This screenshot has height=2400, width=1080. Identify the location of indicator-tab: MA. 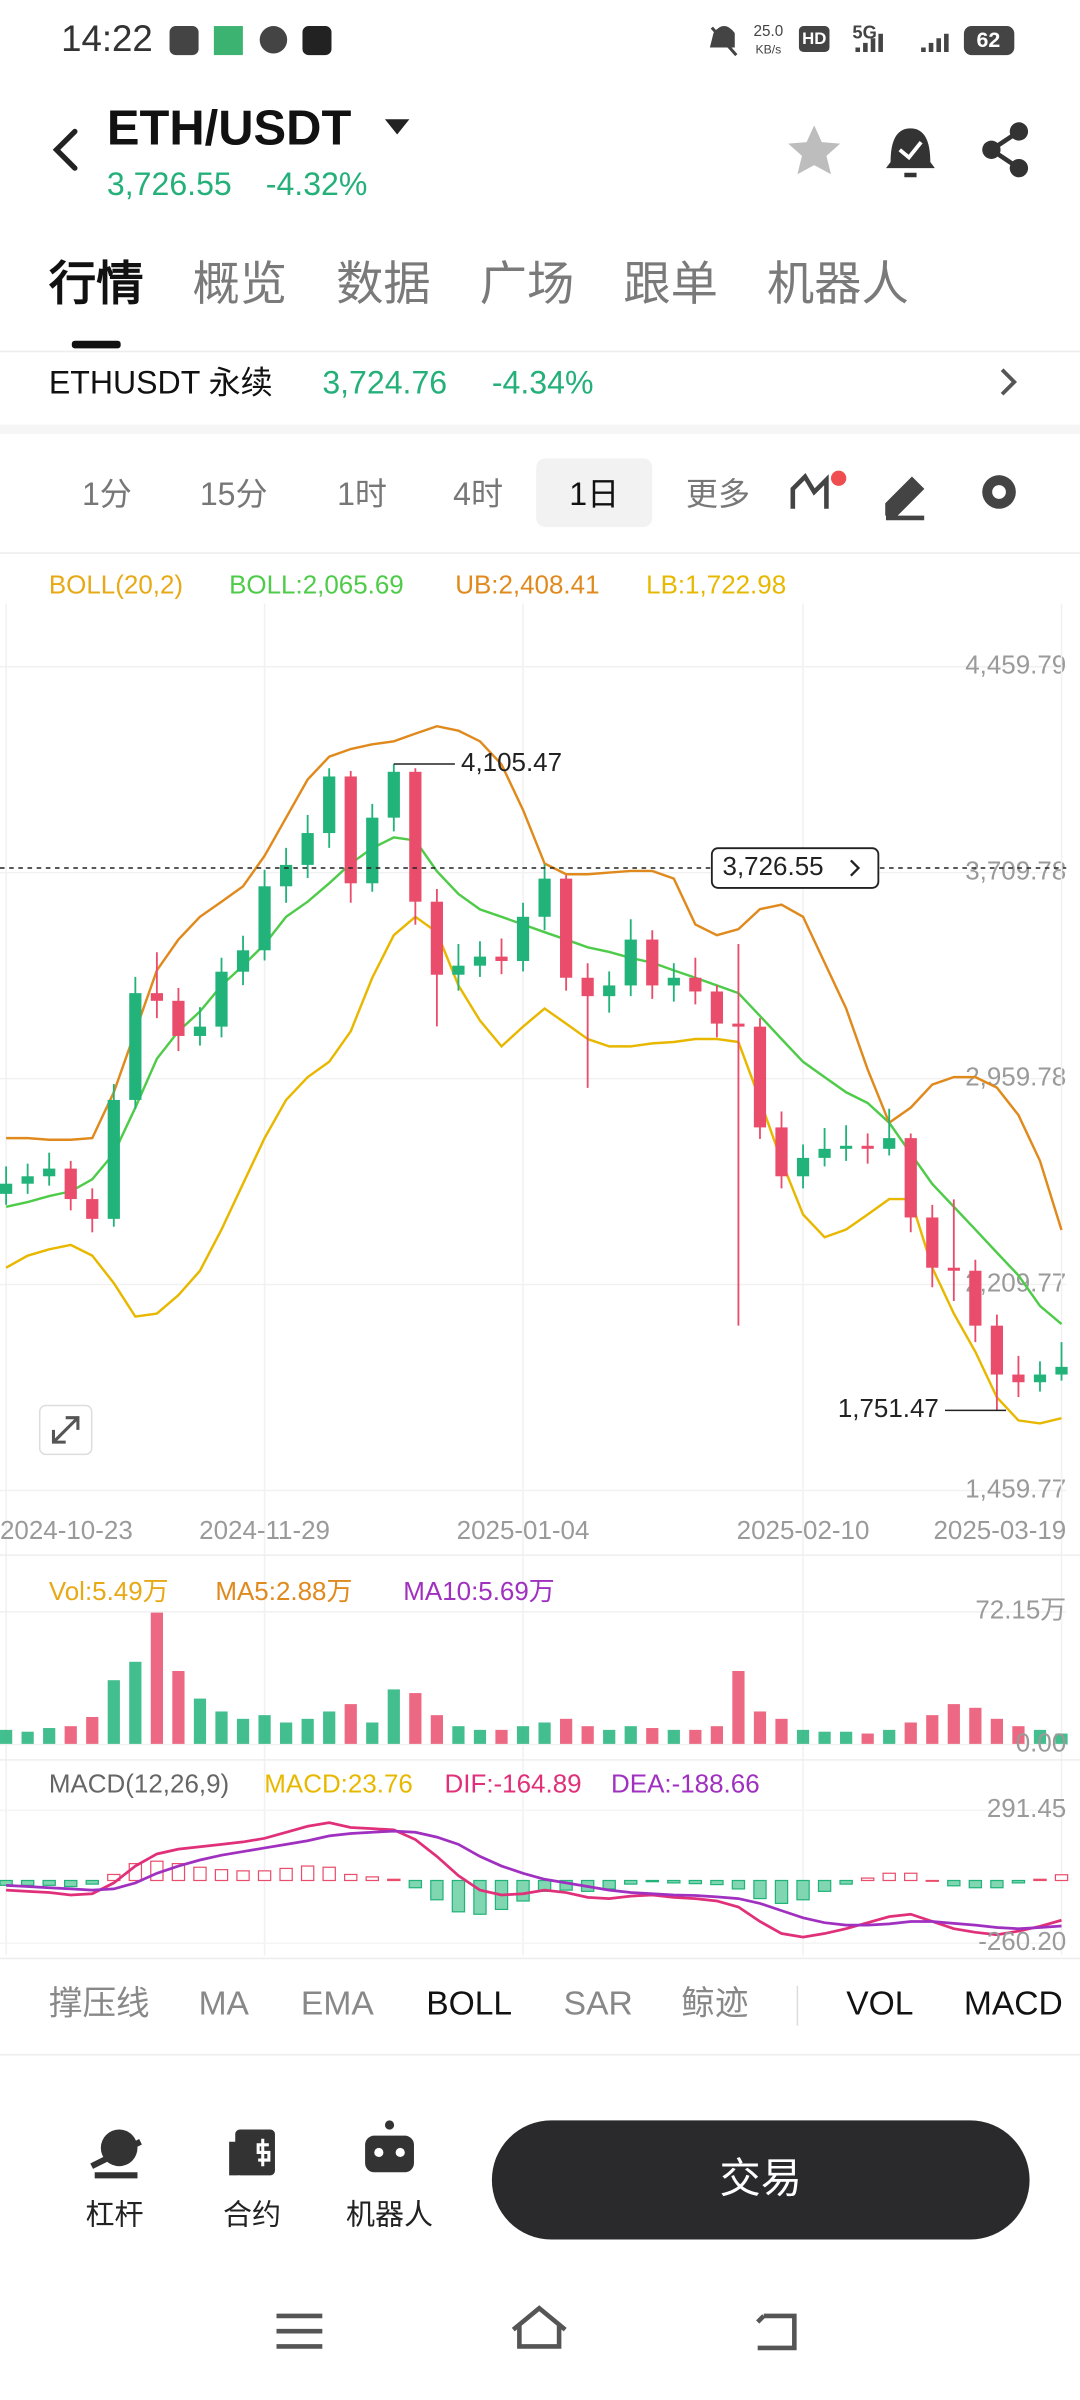
(224, 2004).